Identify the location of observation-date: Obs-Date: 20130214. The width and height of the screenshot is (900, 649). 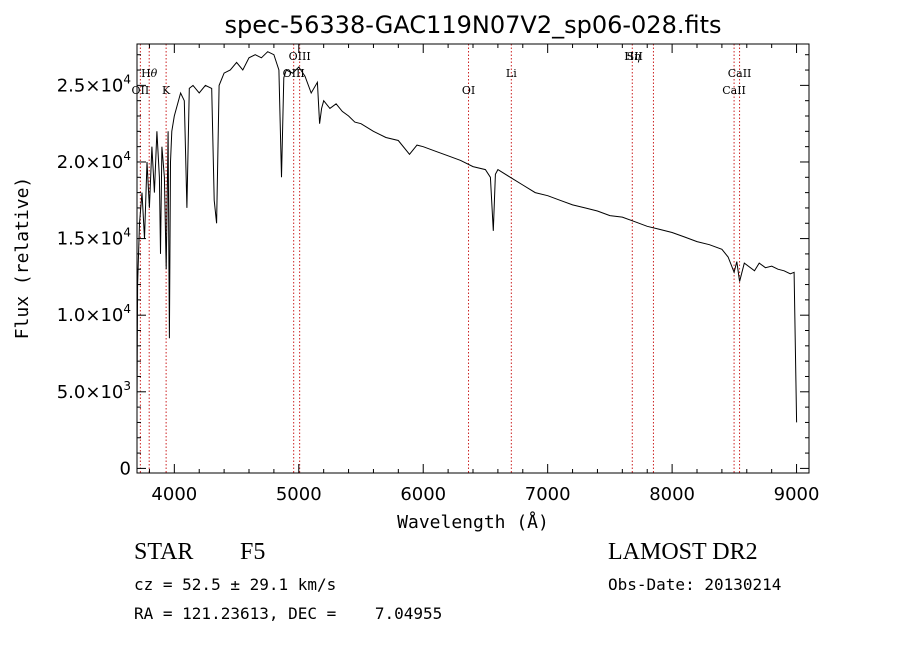
(695, 584).